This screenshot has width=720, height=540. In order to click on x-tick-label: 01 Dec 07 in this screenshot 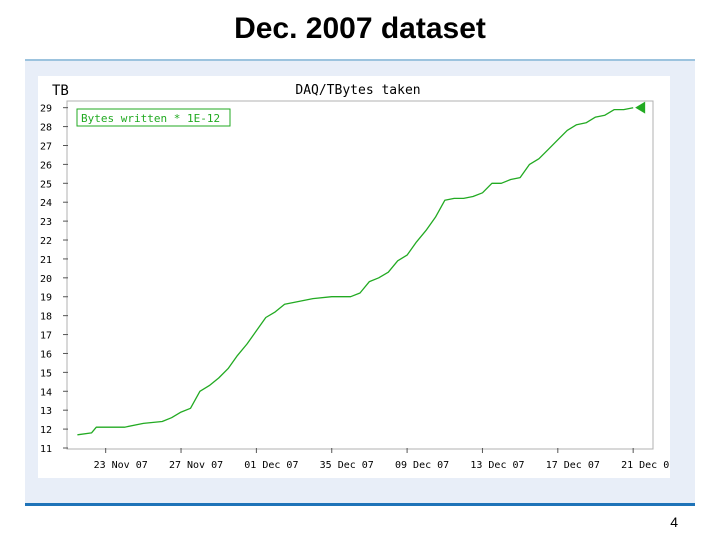, I will do `click(271, 465)`.